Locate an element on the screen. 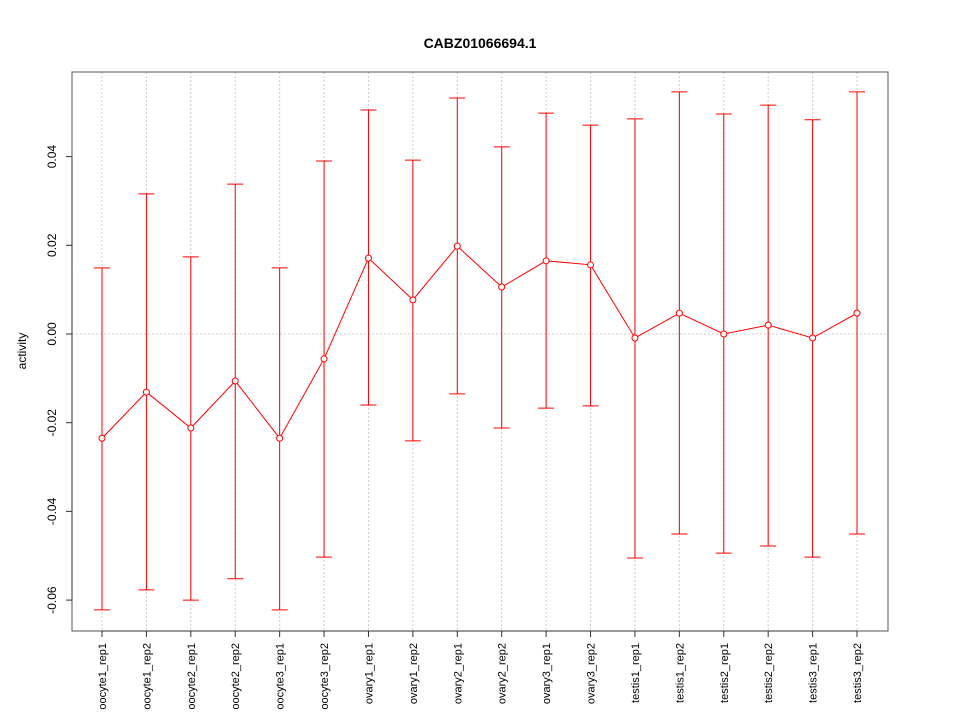 Image resolution: width=960 pixels, height=725 pixels. x-tick-label: ovary2_rep1 is located at coordinates (458, 673).